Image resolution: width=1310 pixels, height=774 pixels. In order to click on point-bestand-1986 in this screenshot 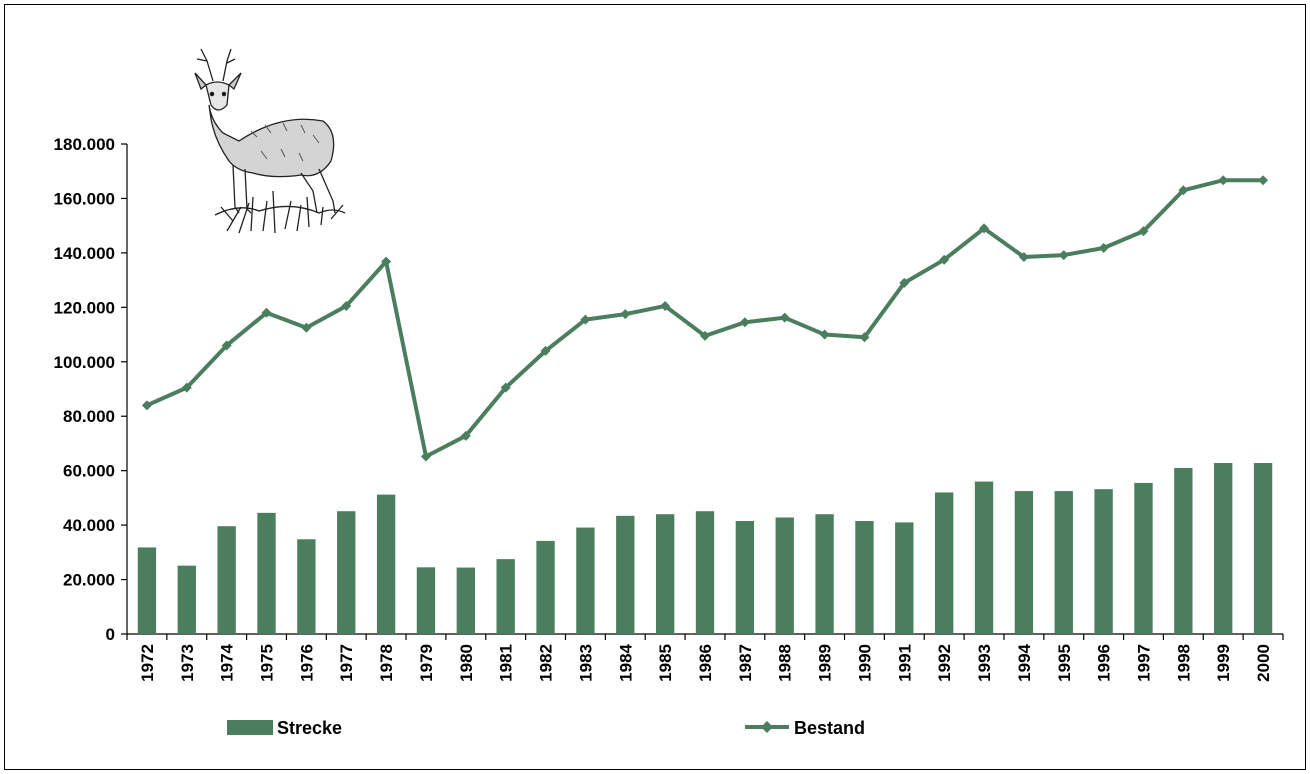, I will do `click(705, 335)`.